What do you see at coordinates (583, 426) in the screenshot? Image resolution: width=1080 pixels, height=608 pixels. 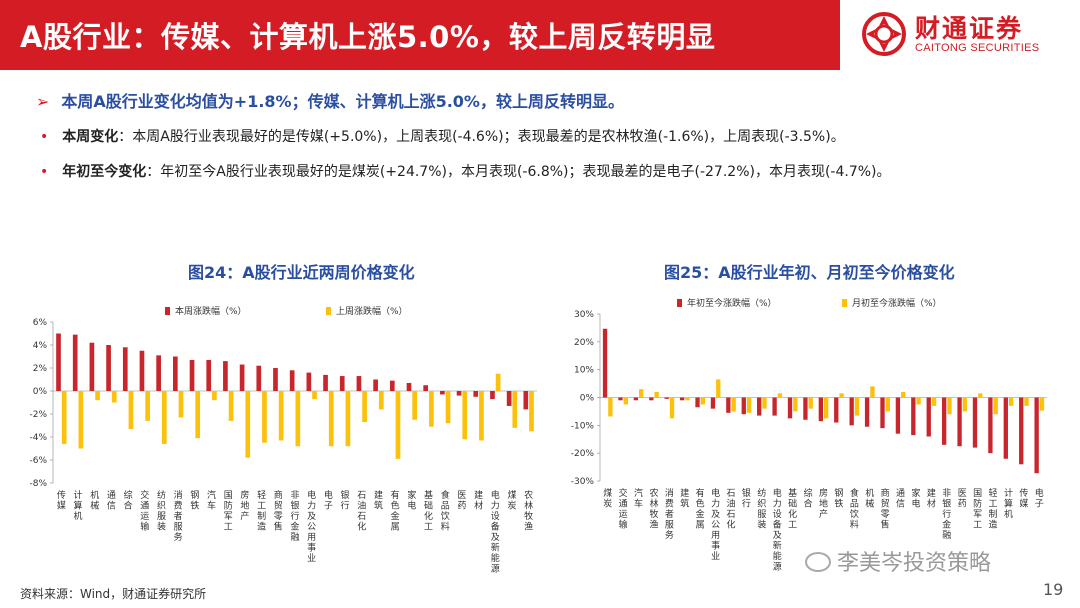 I see `y-tick-label: -10%` at bounding box center [583, 426].